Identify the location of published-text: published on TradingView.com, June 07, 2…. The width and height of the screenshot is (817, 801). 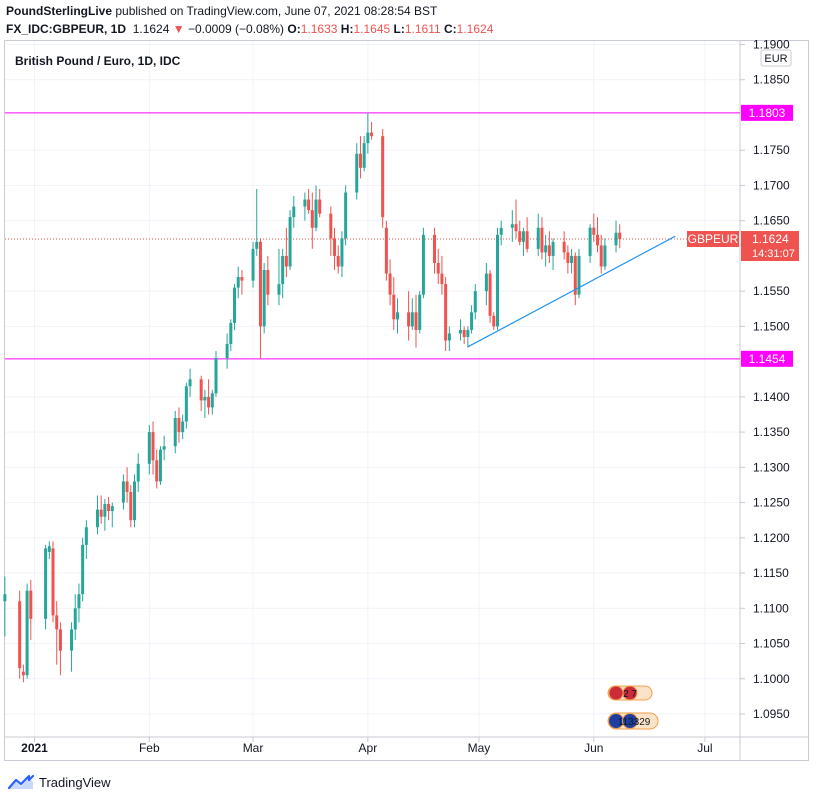
(276, 11).